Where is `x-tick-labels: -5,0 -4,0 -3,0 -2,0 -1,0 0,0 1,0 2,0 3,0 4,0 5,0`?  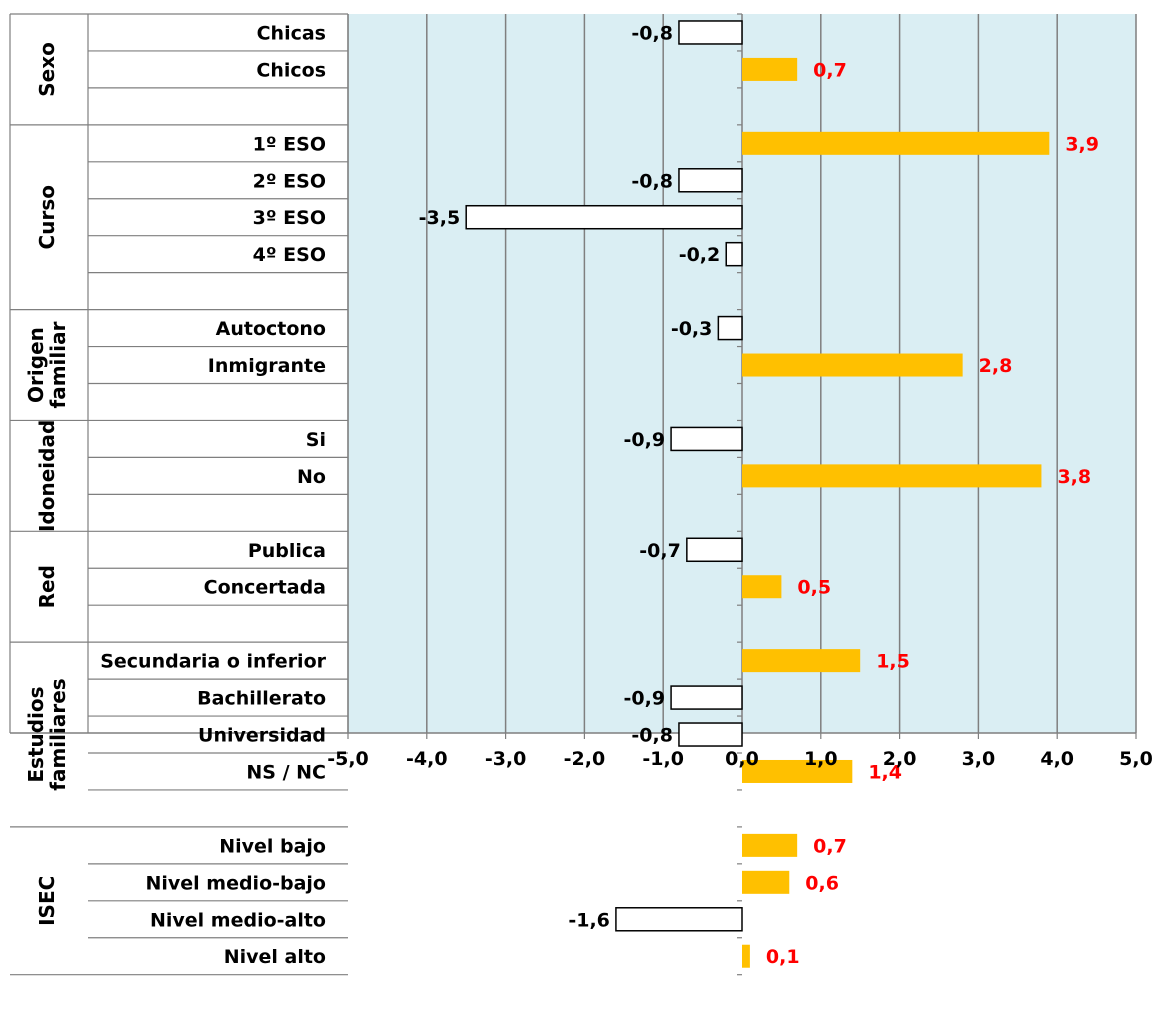
x-tick-labels: -5,0 -4,0 -3,0 -2,0 -1,0 0,0 1,0 2,0 3,0 4,0 5,0 is located at coordinates (740, 759).